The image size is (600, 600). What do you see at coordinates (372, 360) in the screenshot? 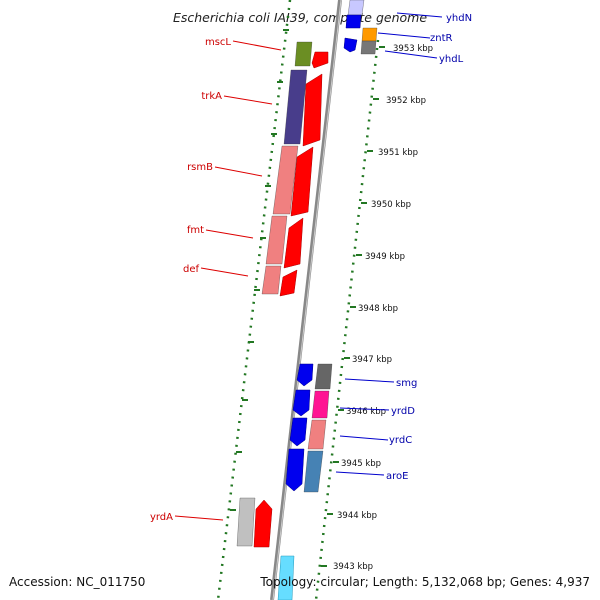
I see `scale-label: 3947 kbp` at bounding box center [372, 360].